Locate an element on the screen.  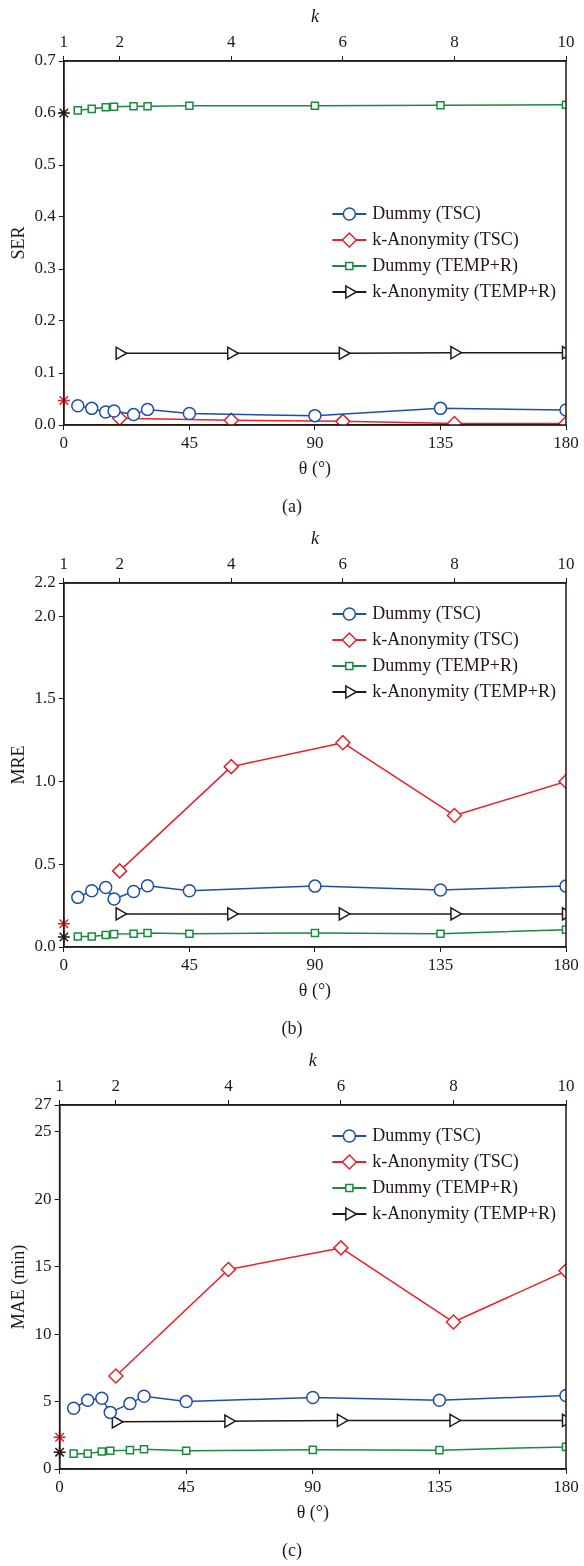
text: (a) is located at coordinates (292, 506).